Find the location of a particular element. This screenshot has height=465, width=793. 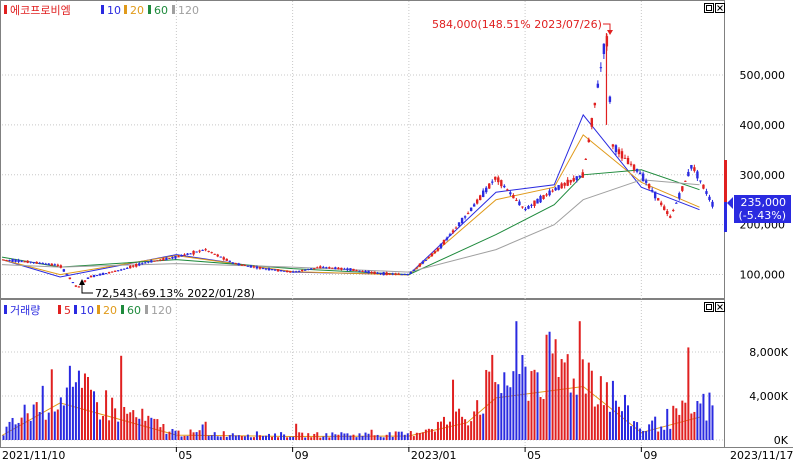

legend-marker-price is located at coordinates (5, 9).